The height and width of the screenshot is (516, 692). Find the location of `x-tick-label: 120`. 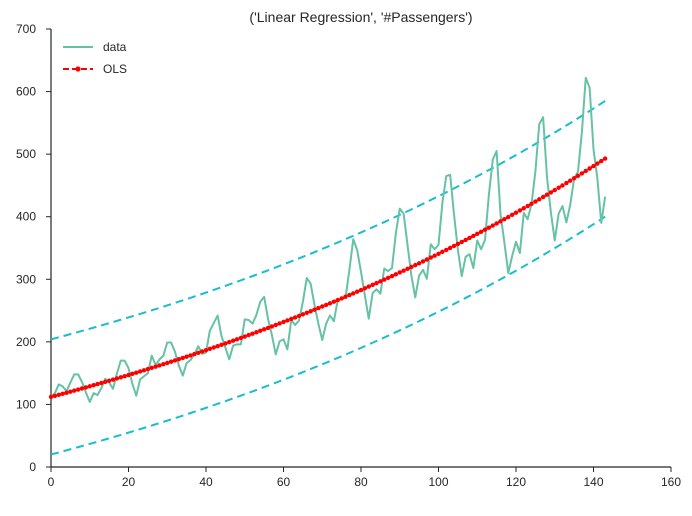

x-tick-label: 120 is located at coordinates (516, 482).